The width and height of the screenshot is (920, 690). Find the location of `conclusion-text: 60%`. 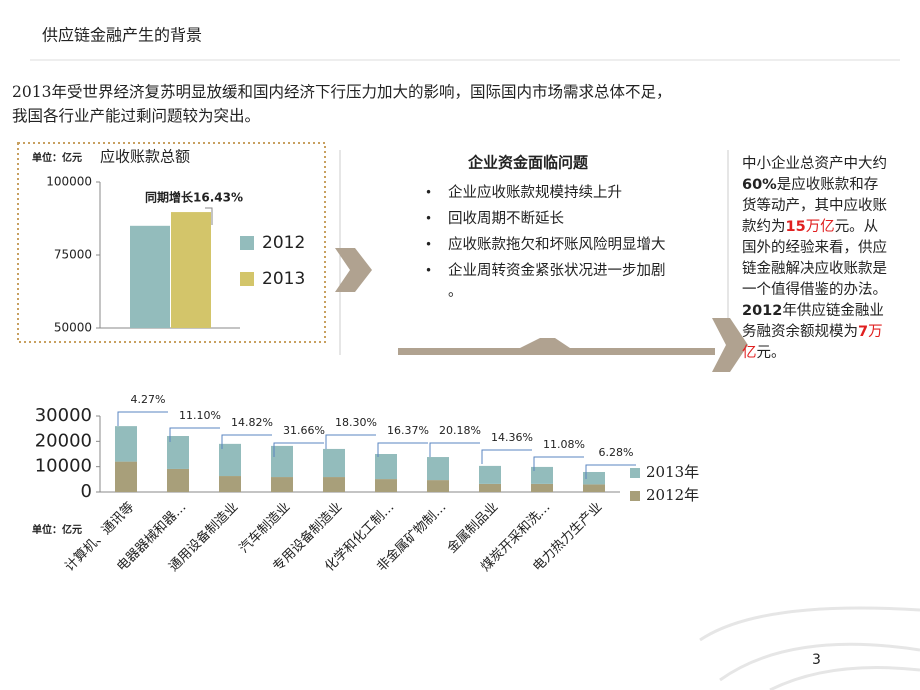

conclusion-text: 60% is located at coordinates (759, 185).